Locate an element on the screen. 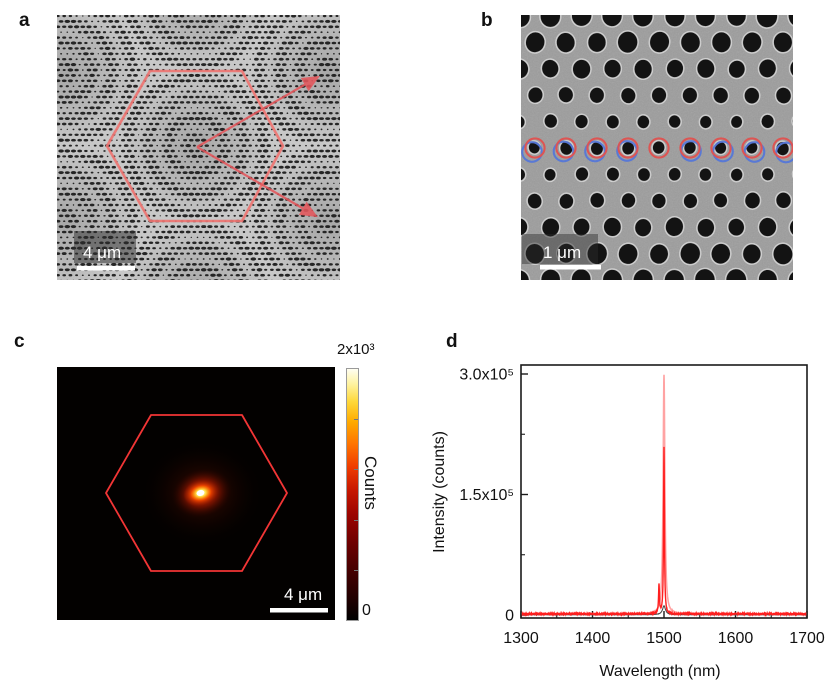  scale-bar-label: 1 μm is located at coordinates (562, 252).